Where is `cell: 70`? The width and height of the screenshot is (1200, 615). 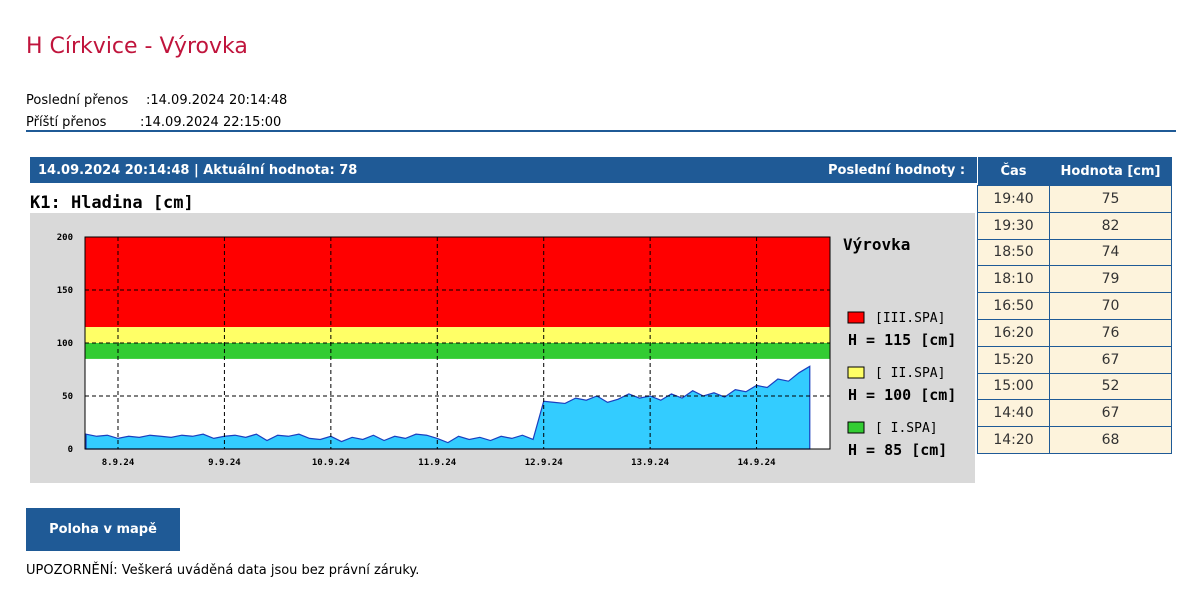
cell: 70 is located at coordinates (1110, 306).